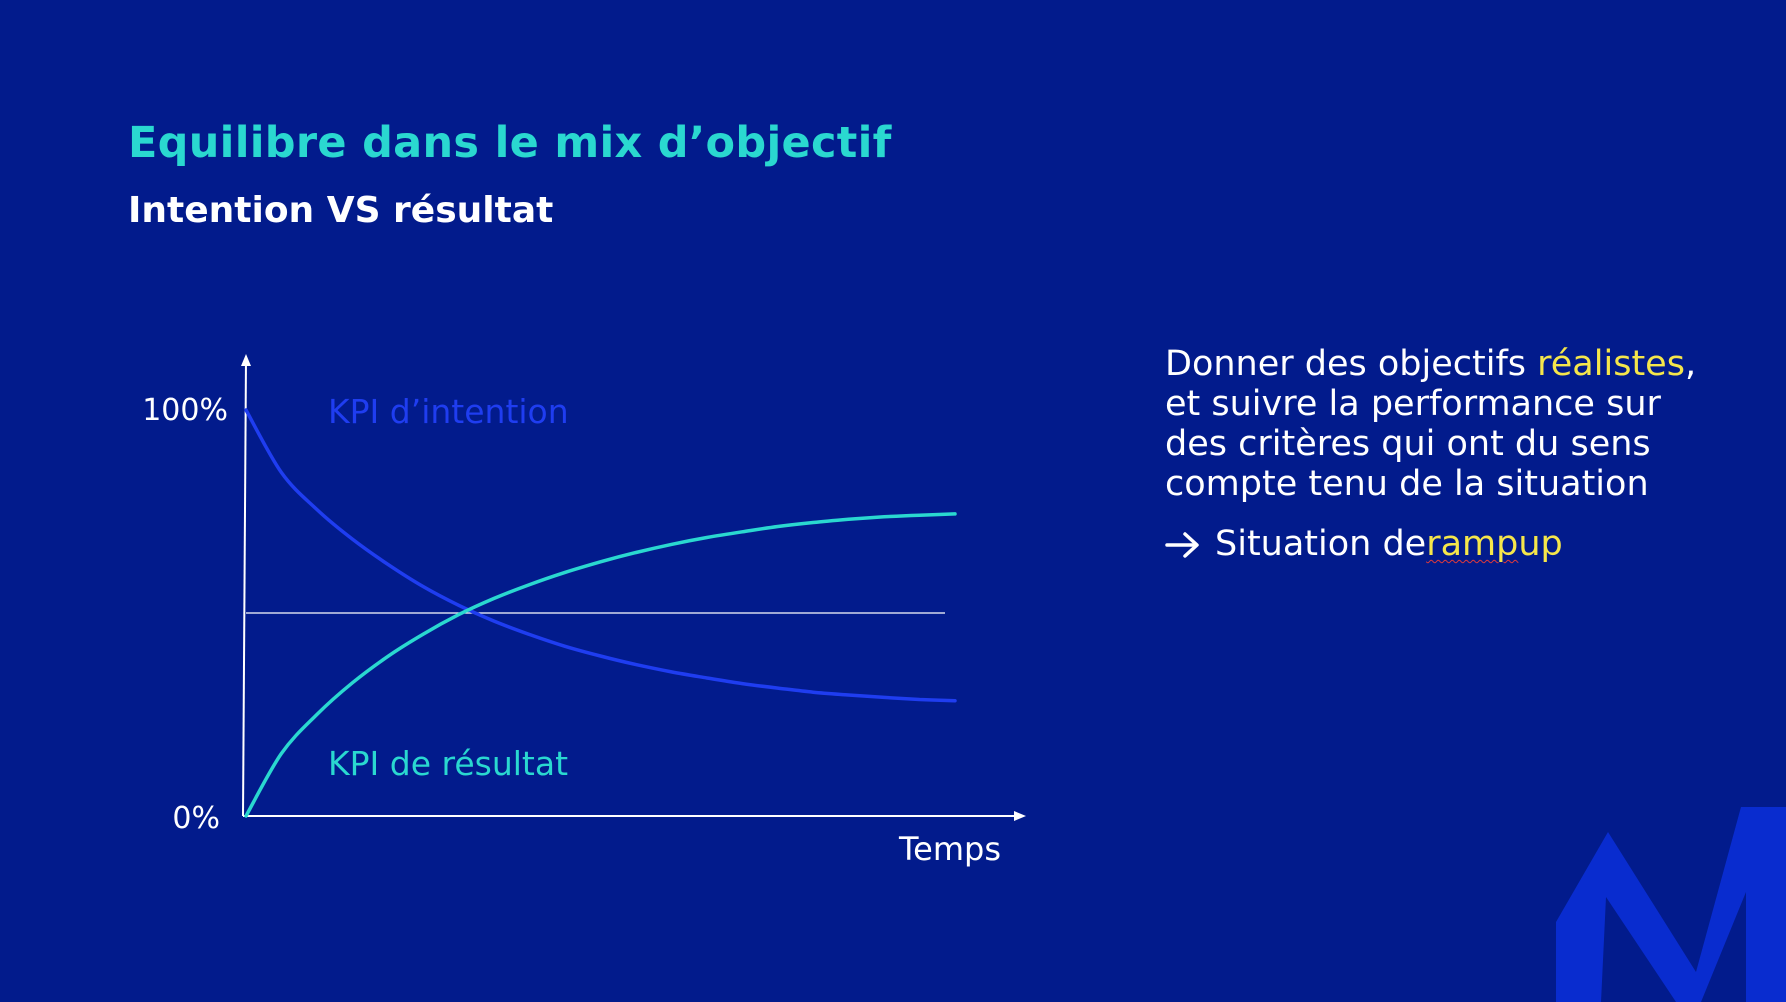 The width and height of the screenshot is (1786, 1002). Describe the element at coordinates (1407, 484) in the screenshot. I see `side-text-line-4: compte tenu de la situation` at that location.